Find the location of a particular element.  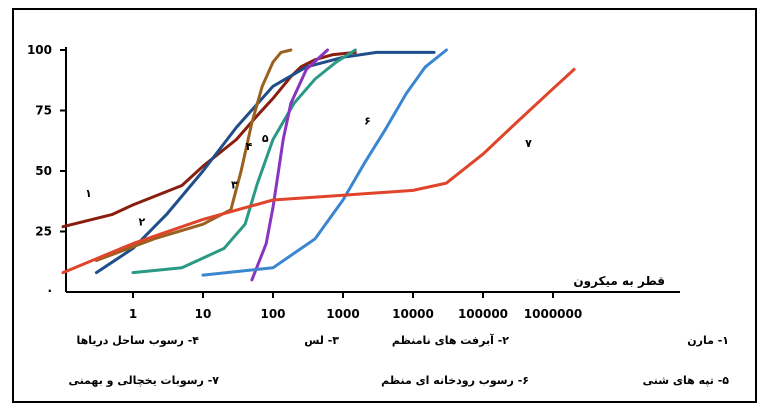

legend-item-2: ۲- آبرفت های نامنظم is located at coordinates (450, 340).